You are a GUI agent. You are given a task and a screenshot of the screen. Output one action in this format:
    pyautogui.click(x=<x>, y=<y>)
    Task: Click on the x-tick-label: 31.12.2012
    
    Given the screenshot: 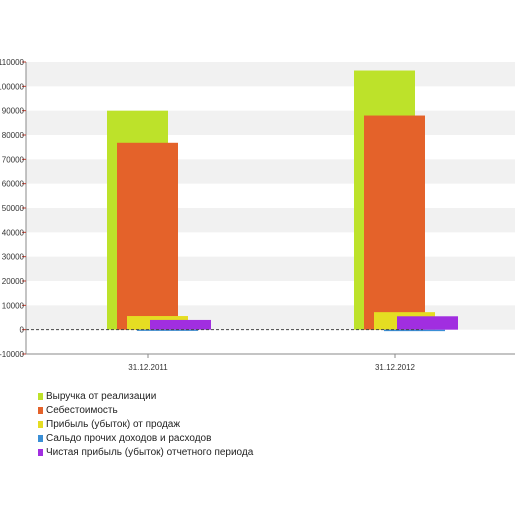 What is the action you would take?
    pyautogui.click(x=395, y=367)
    